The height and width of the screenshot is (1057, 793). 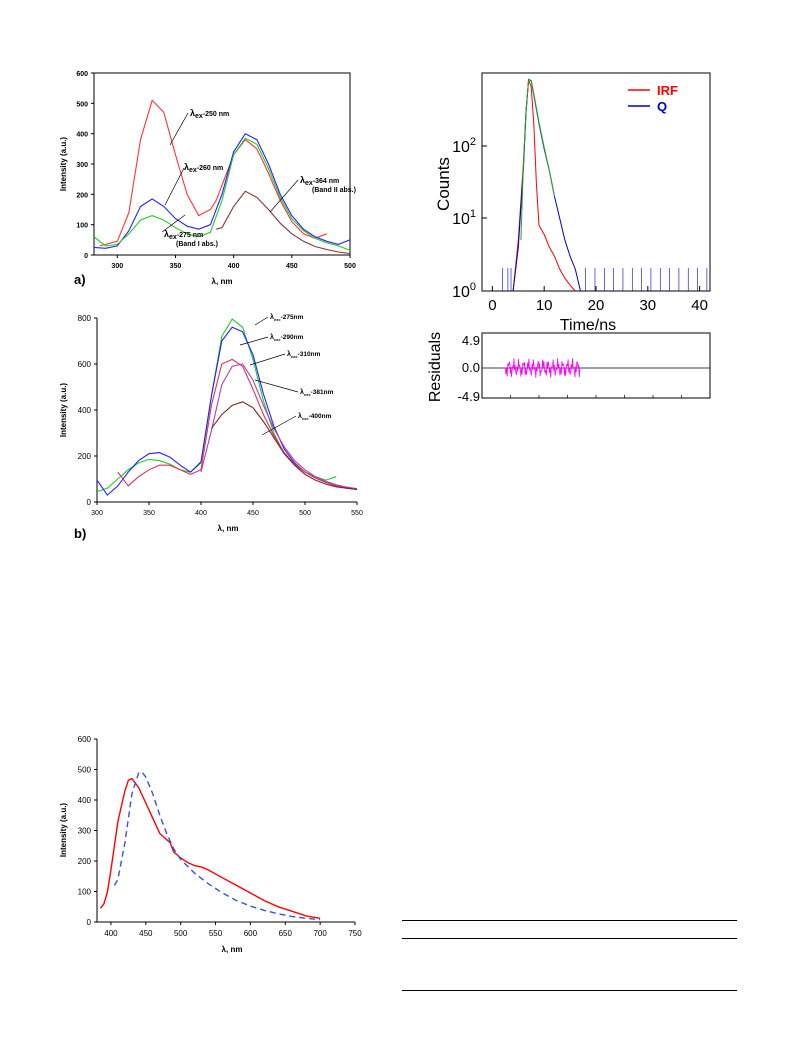 What do you see at coordinates (197, 244) in the screenshot?
I see `annotation-sublabel: (Band I abs.)` at bounding box center [197, 244].